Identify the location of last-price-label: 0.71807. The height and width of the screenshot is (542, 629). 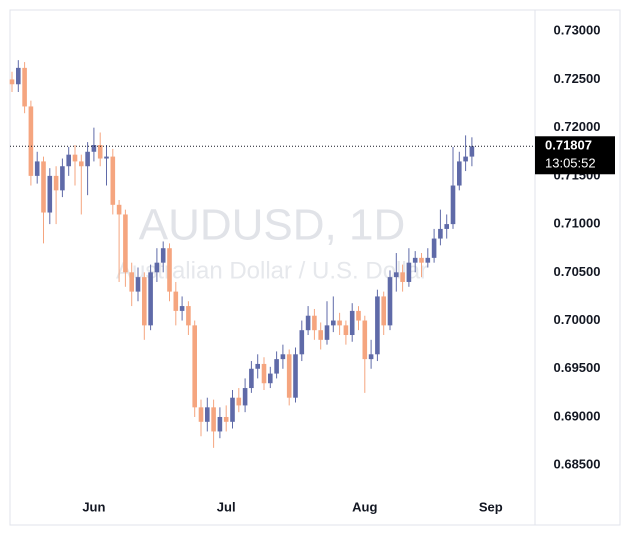
(568, 145).